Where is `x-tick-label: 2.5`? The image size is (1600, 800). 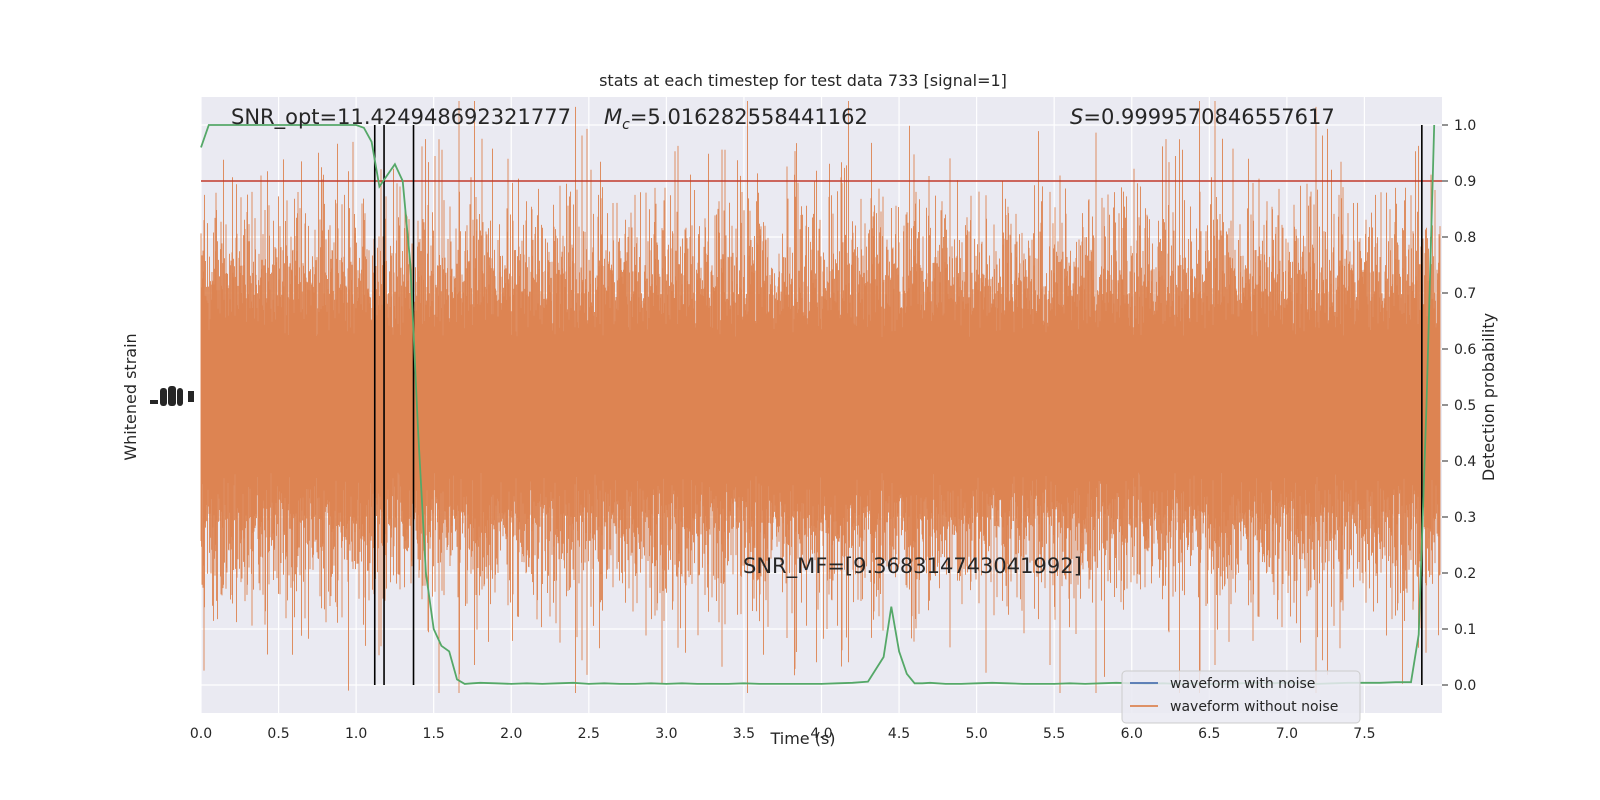
x-tick-label: 2.5 is located at coordinates (589, 734).